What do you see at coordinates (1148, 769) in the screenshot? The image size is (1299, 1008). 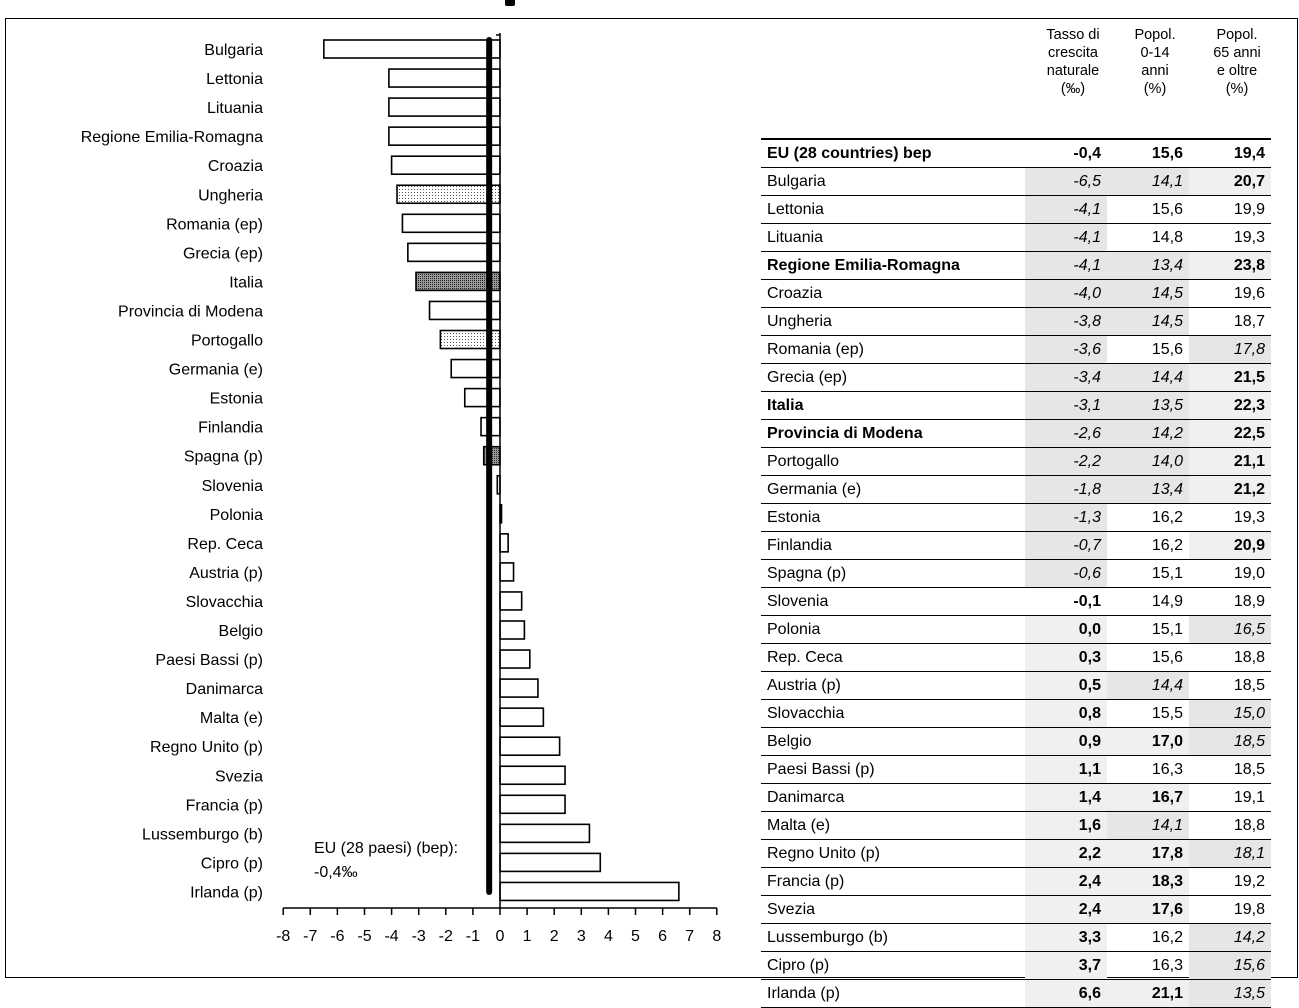 I see `value-cell: 16,3` at bounding box center [1148, 769].